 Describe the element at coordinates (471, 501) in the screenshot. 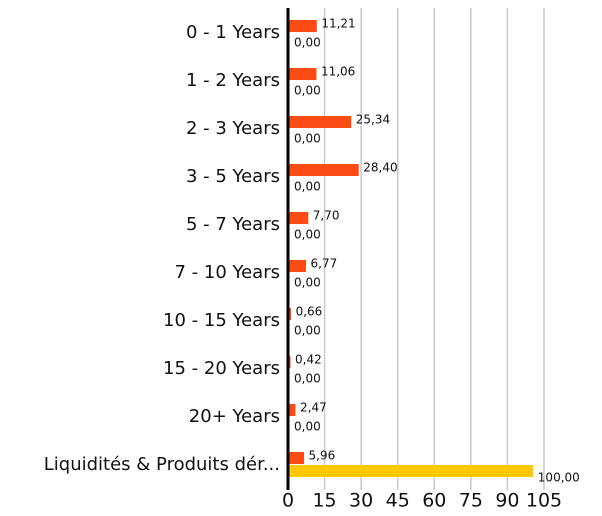

I see `x-tick-label: 75` at that location.